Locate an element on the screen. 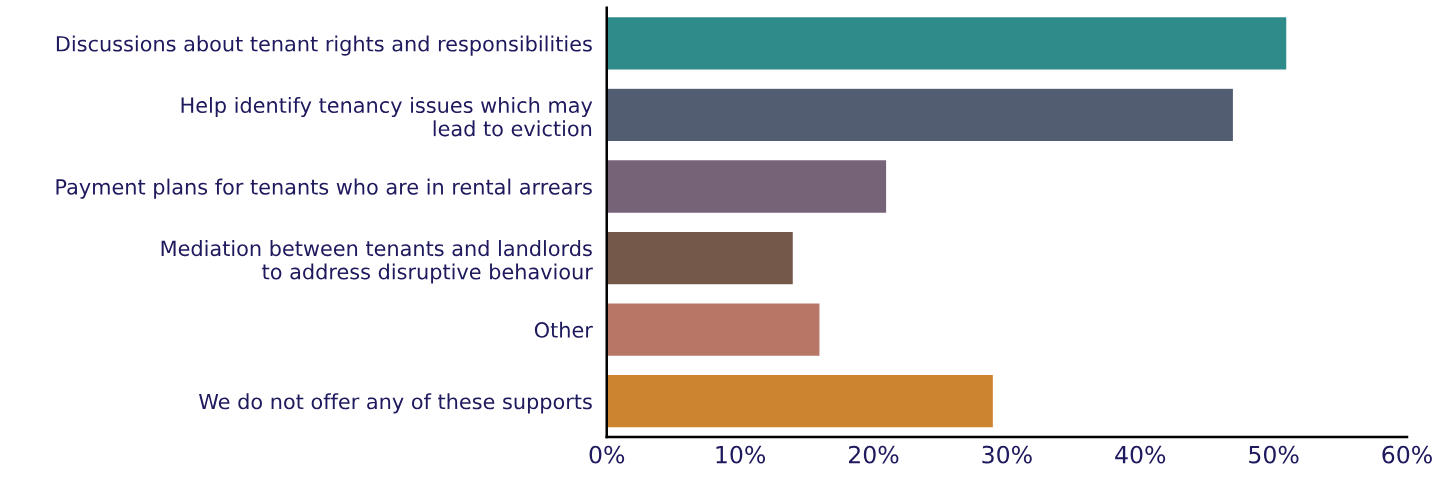 This screenshot has width=1455, height=477. x-tick-label: 40% is located at coordinates (1140, 454).